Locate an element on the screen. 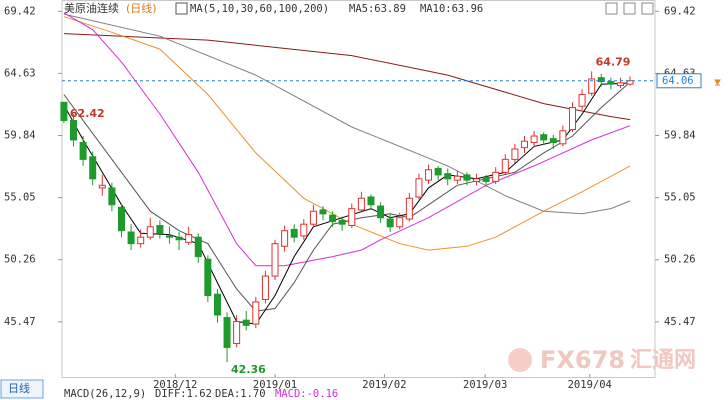 This screenshot has height=400, width=728. chart-title: 美原油连续 is located at coordinates (91, 8).